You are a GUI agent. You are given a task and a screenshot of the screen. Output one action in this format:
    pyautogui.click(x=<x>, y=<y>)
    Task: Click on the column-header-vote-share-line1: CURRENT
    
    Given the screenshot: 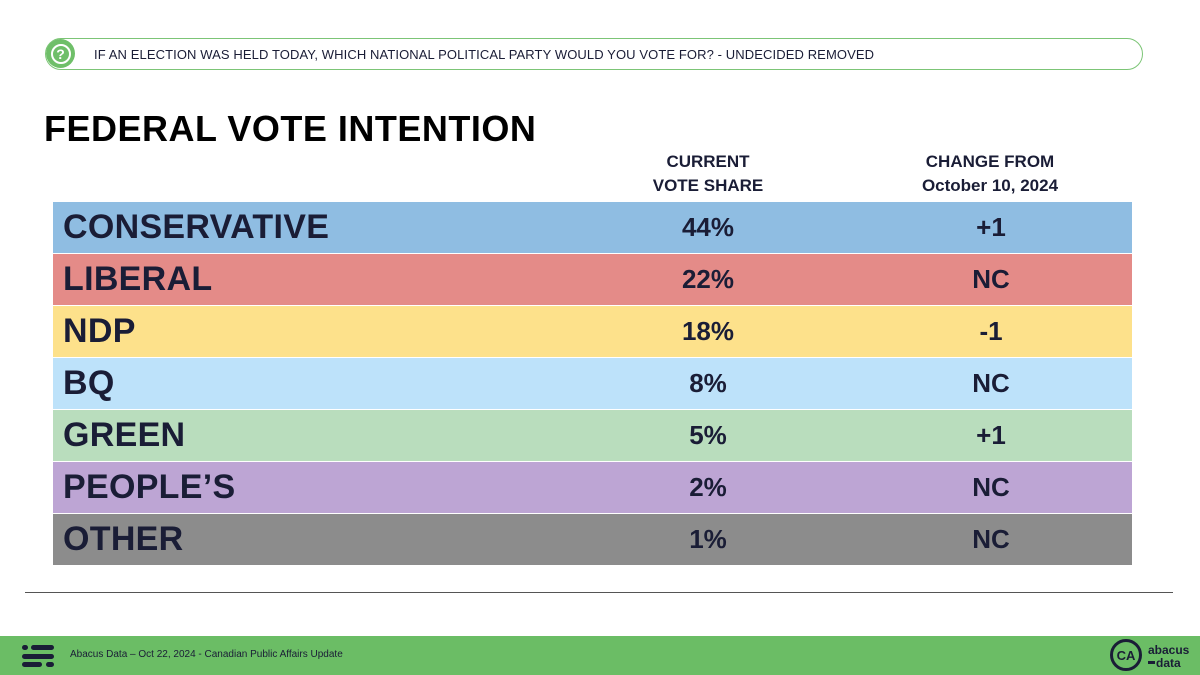 What is the action you would take?
    pyautogui.click(x=708, y=161)
    